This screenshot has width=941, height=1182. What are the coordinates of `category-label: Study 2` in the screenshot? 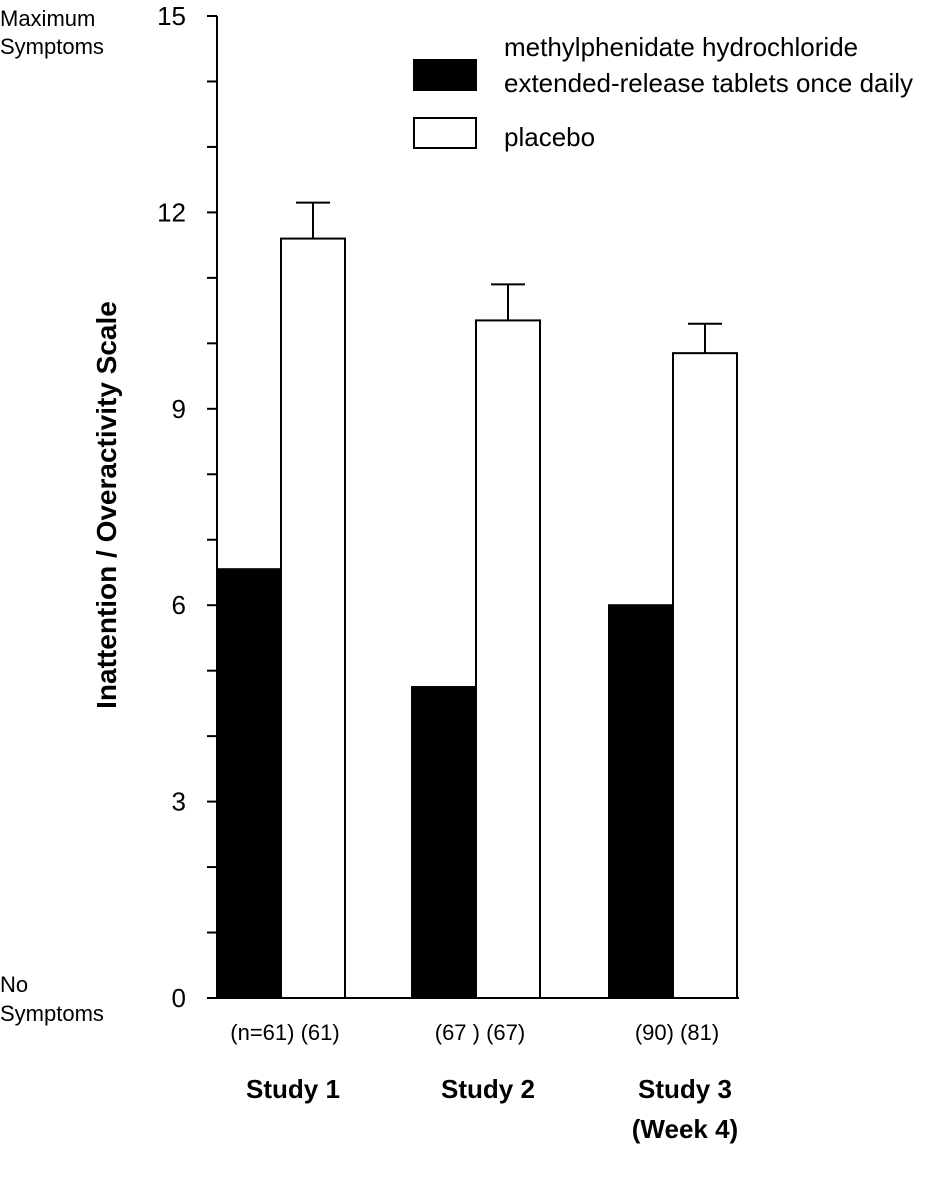 It's located at (488, 1089).